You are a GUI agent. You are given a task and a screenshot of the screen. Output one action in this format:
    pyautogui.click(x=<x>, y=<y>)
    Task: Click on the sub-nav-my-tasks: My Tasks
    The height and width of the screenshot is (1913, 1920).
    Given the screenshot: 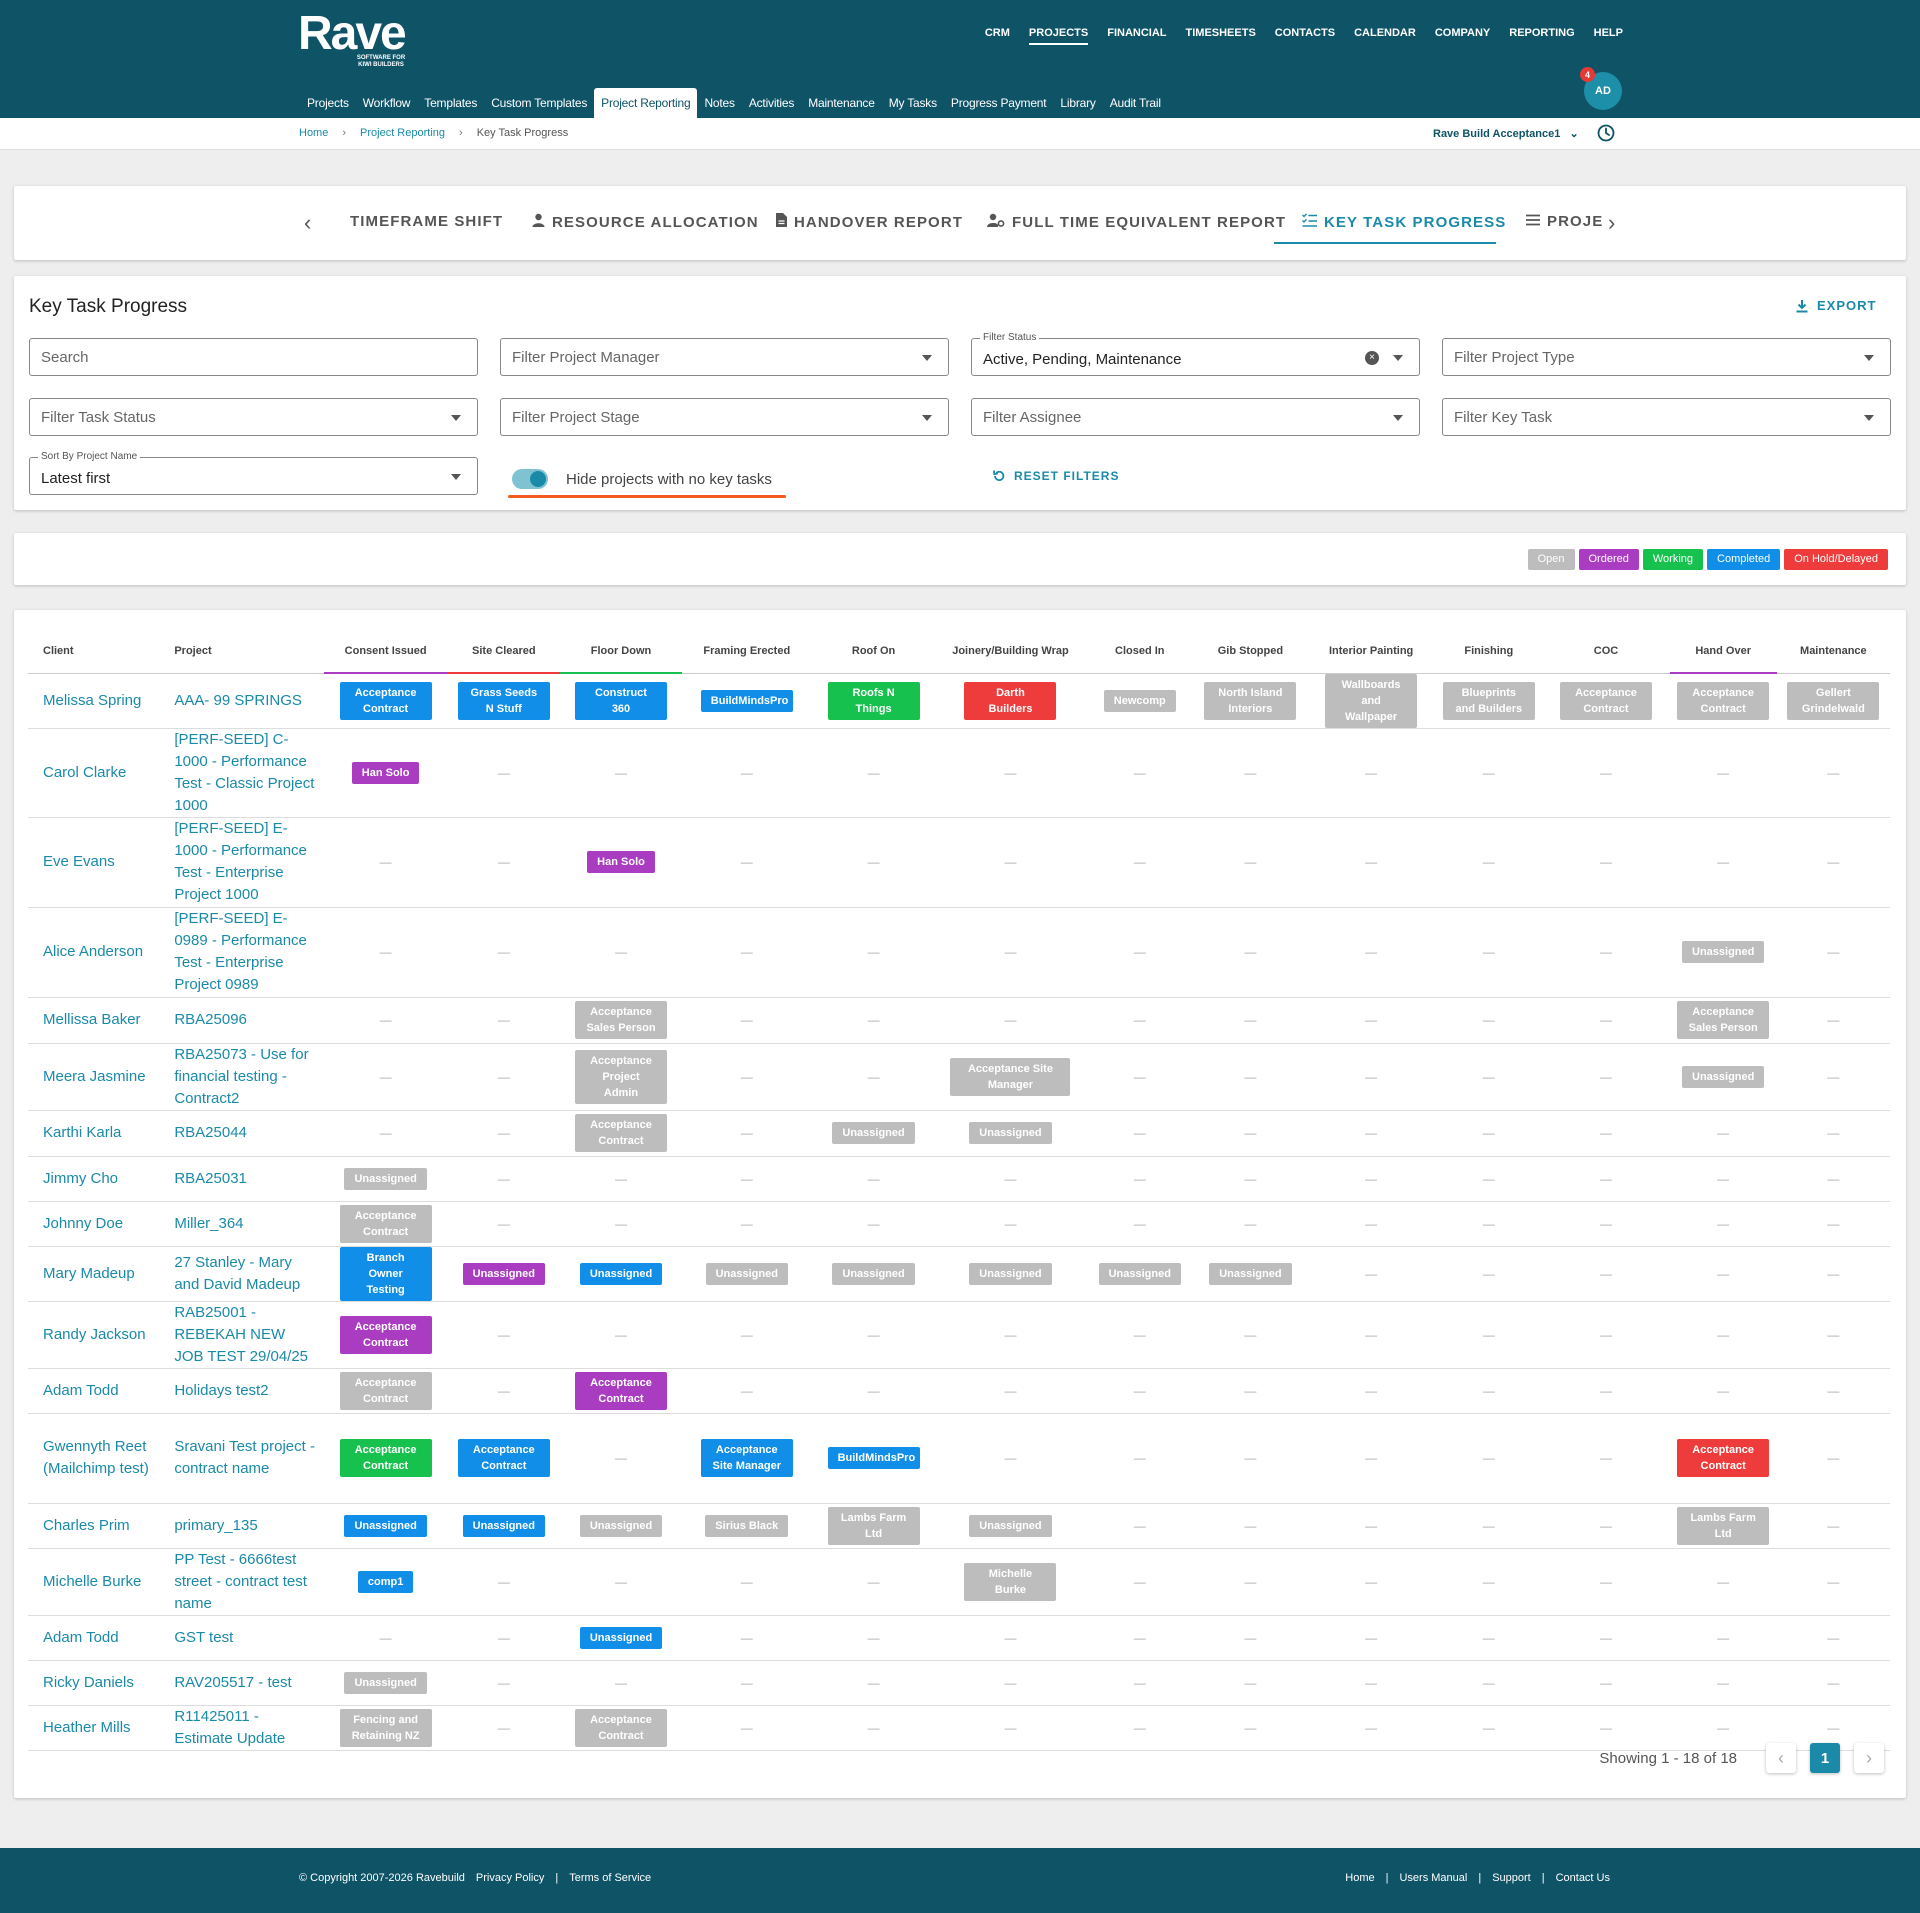 What is the action you would take?
    pyautogui.click(x=912, y=103)
    